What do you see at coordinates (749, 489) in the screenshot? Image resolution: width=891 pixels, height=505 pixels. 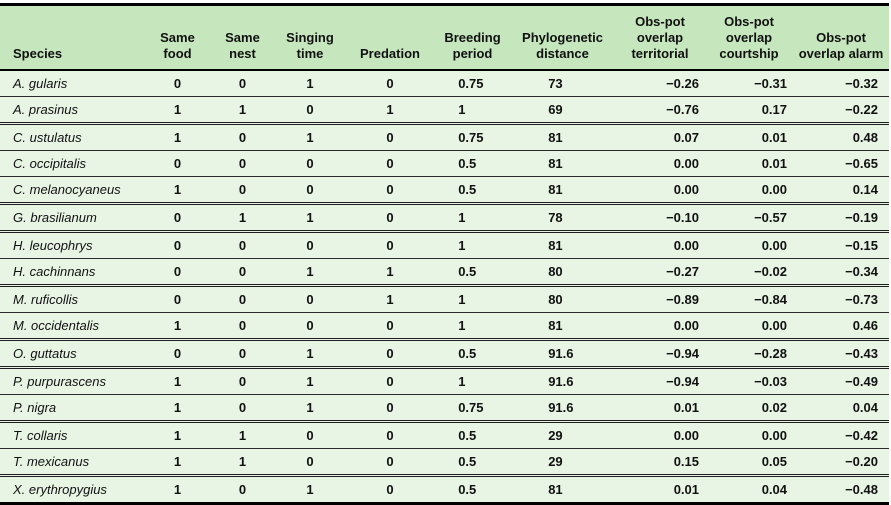 I see `cell-obs-pot-overlap-courtship: 0.04` at bounding box center [749, 489].